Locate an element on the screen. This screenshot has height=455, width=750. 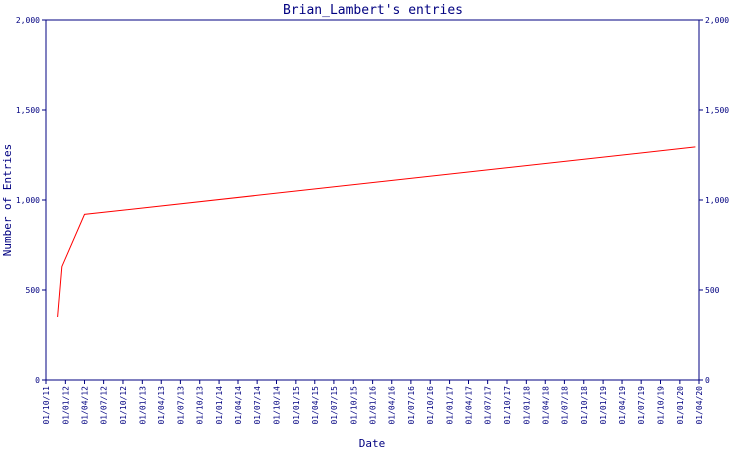
x-tick-label: 01/04/13 is located at coordinates (161, 405).